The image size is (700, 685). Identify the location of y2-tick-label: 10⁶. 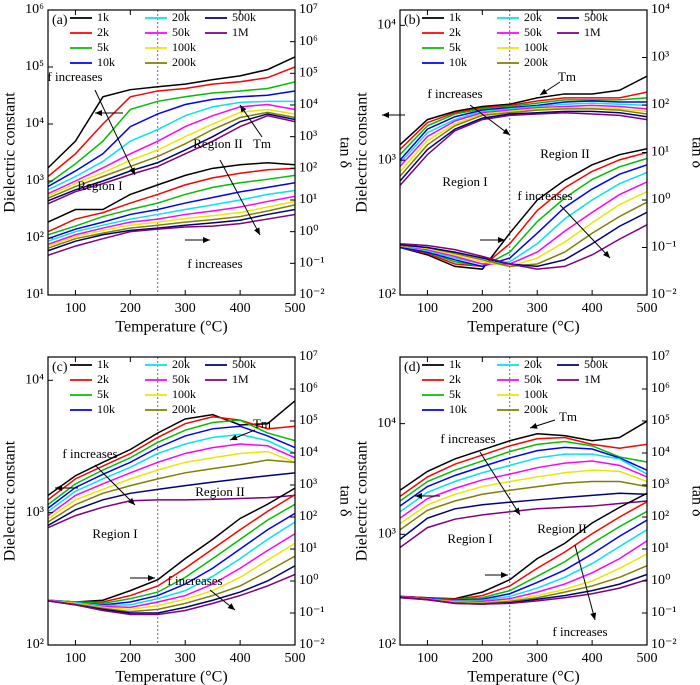
(660, 388).